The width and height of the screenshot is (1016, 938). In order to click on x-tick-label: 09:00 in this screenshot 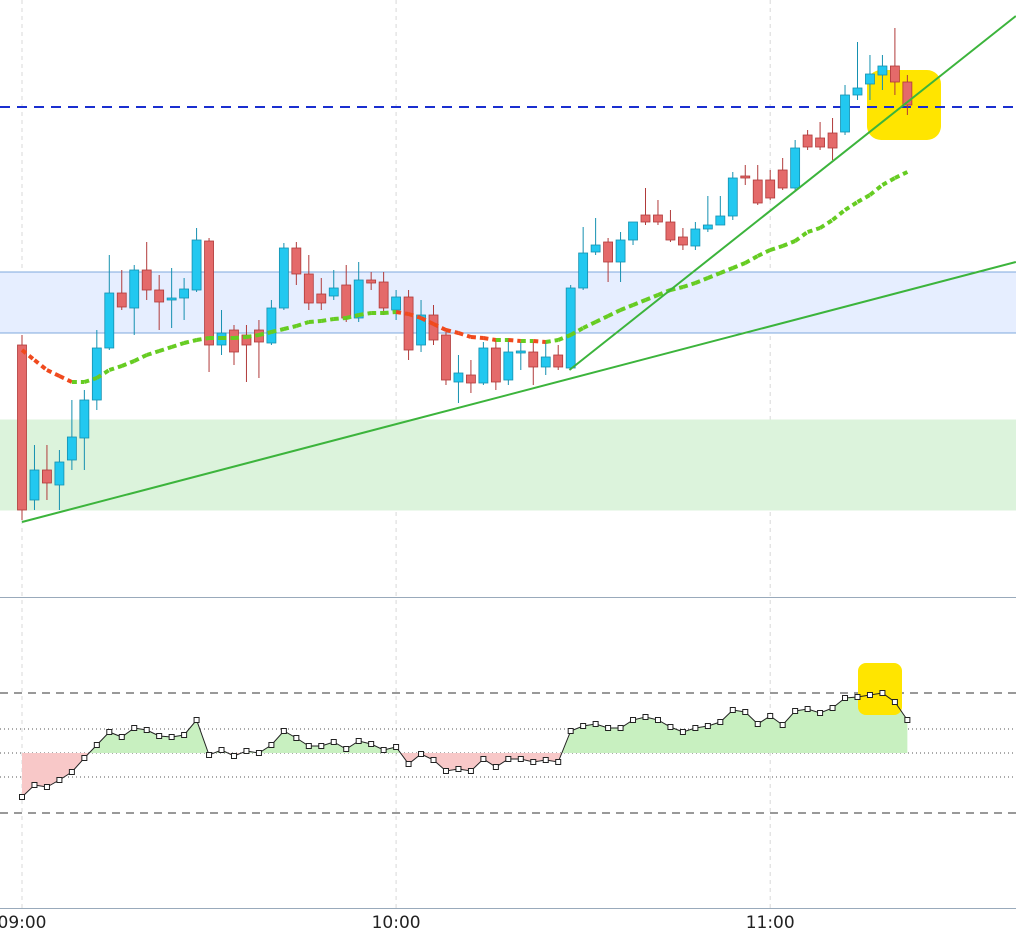, I will do `click(23, 923)`.